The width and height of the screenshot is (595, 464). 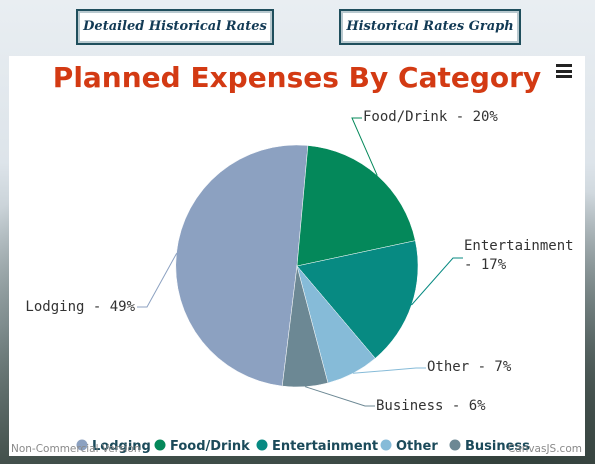 What do you see at coordinates (519, 255) in the screenshot?
I see `data-label-entertainment: Entertainment - 17%` at bounding box center [519, 255].